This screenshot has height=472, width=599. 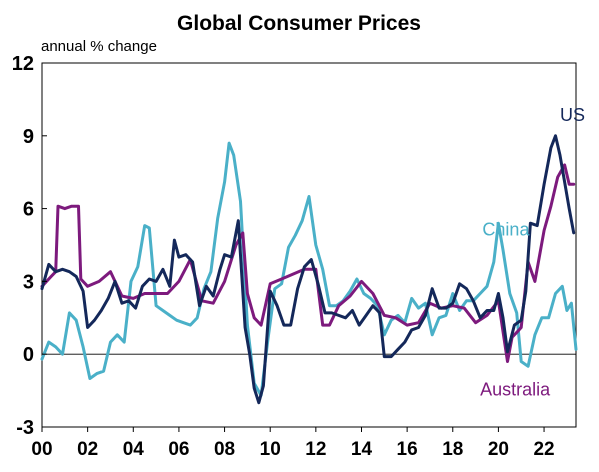 What do you see at coordinates (506, 229) in the screenshot?
I see `series-label-china: China` at bounding box center [506, 229].